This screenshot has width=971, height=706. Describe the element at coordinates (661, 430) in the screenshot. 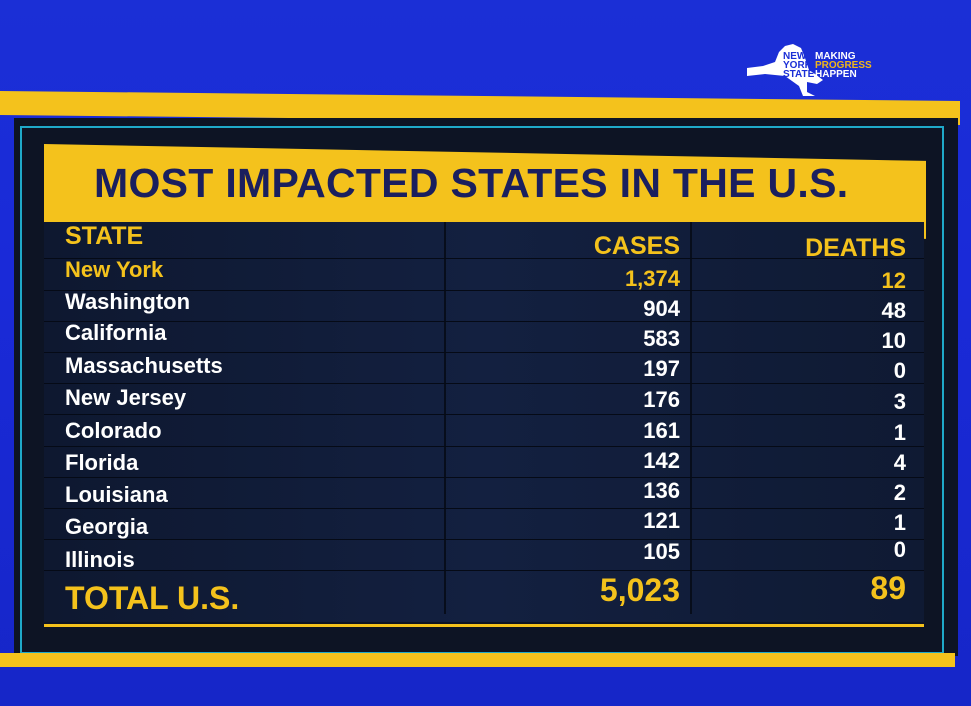

I see `row-cases: 161` at that location.